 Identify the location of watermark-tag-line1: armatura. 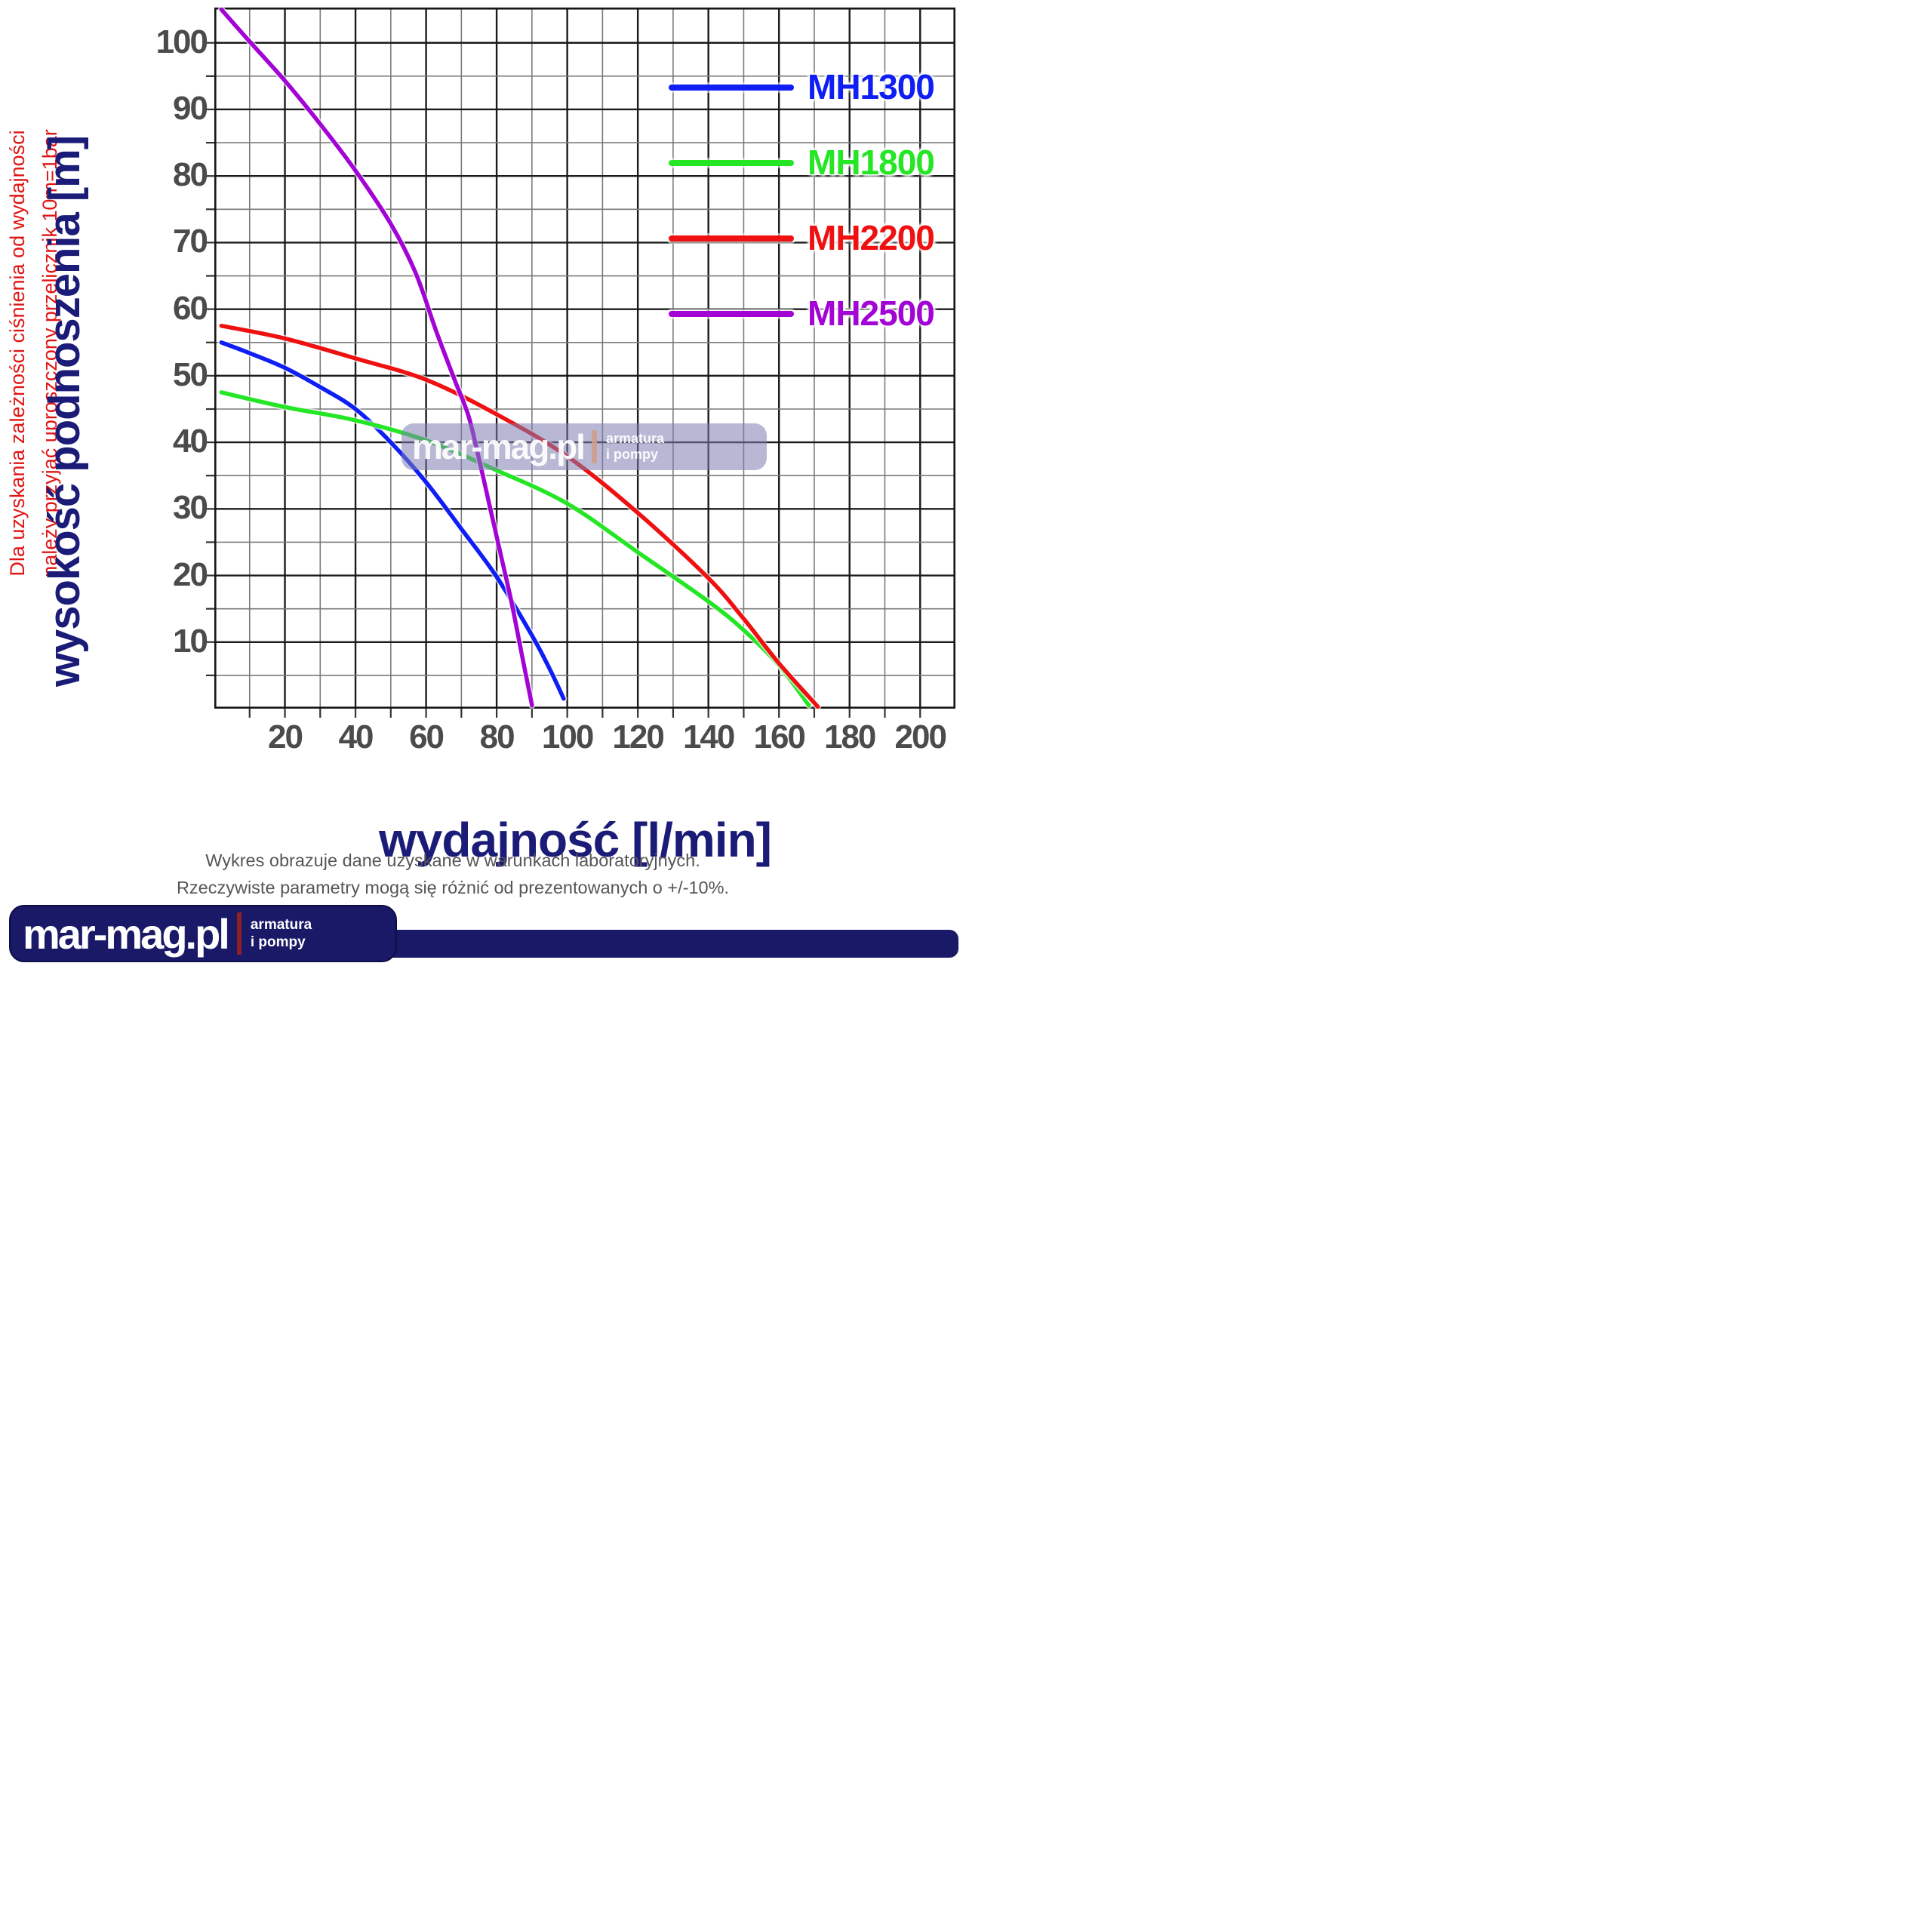
(634, 438).